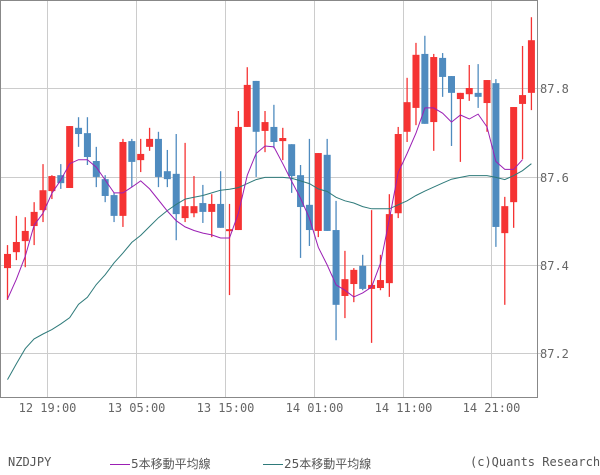 Image resolution: width=600 pixels, height=475 pixels. What do you see at coordinates (136, 408) in the screenshot?
I see `x-tick-label: 13 05:00` at bounding box center [136, 408].